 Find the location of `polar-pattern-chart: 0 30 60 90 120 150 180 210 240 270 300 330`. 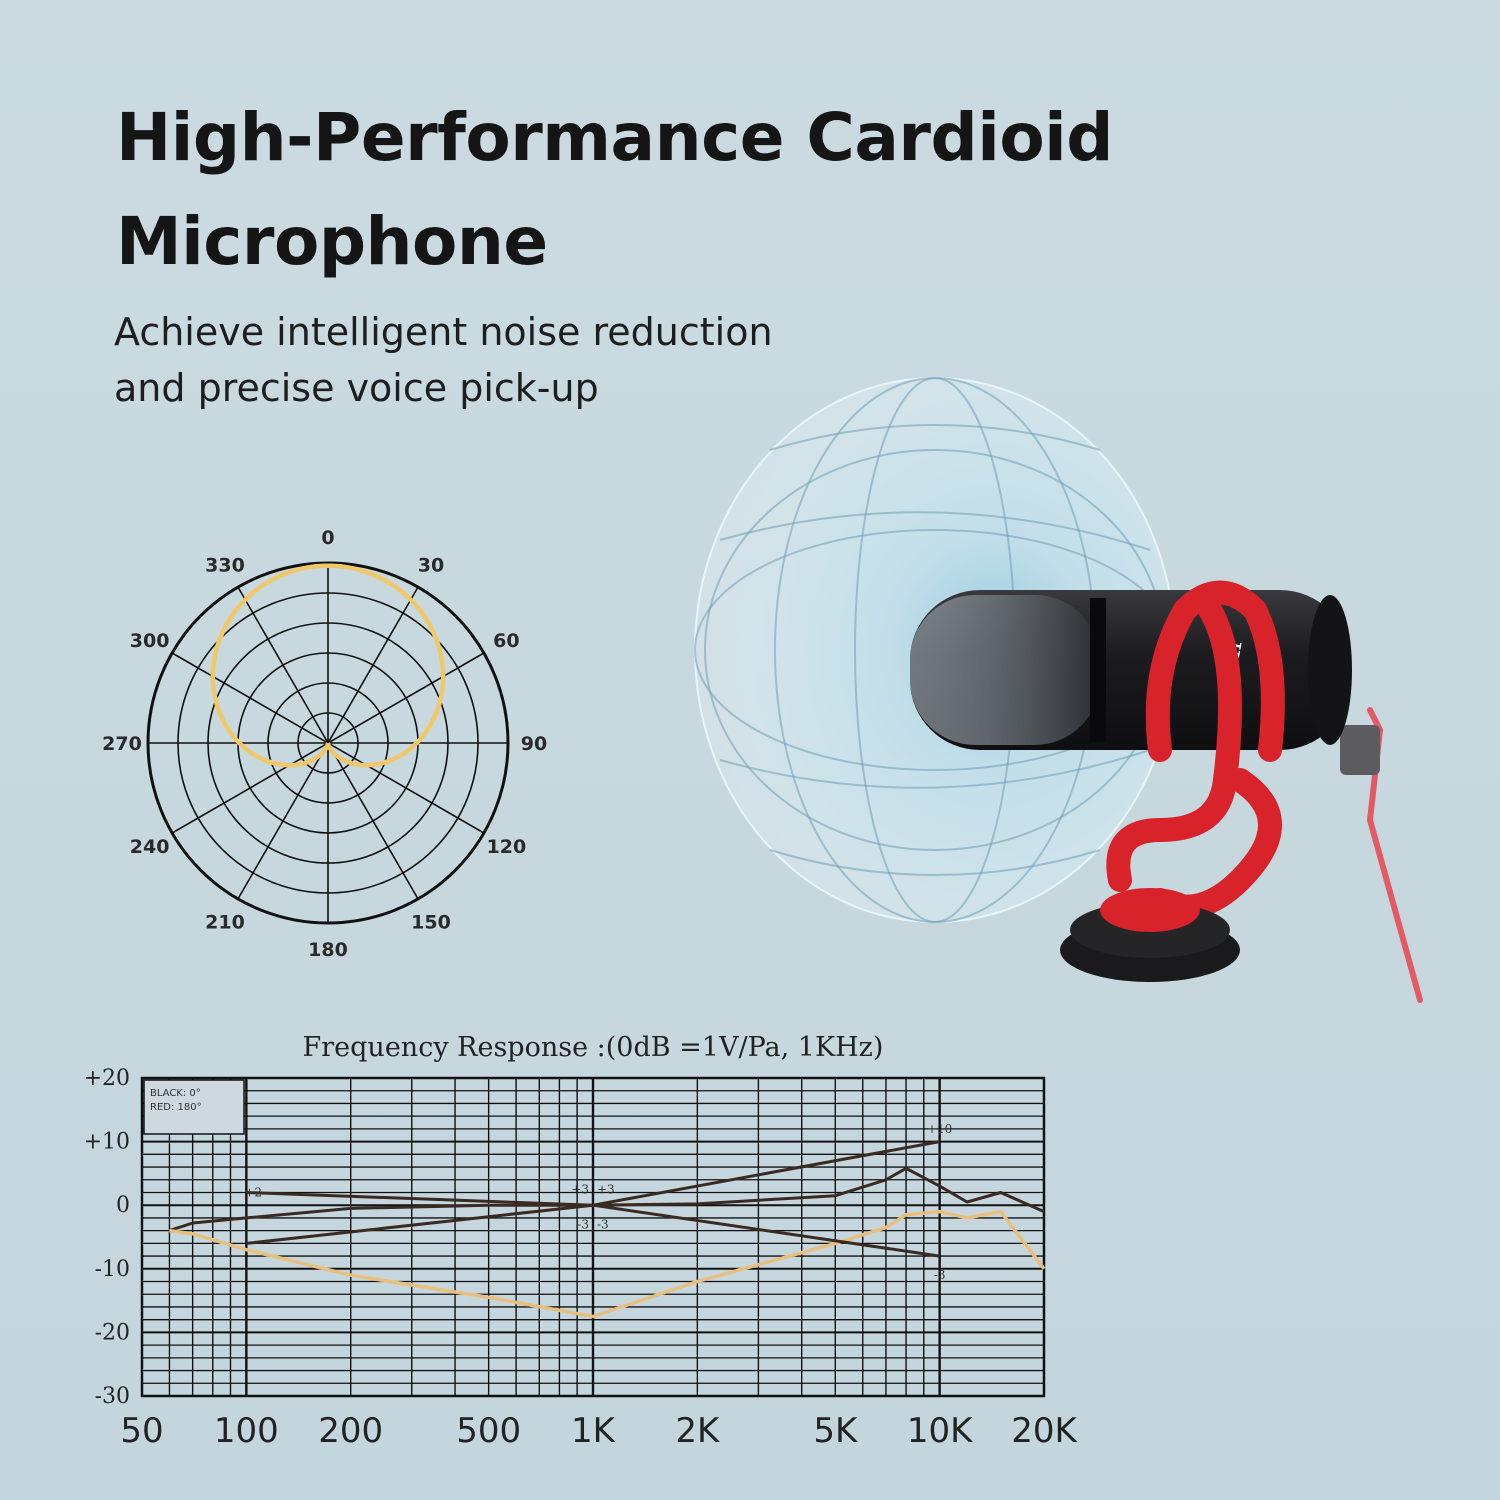

polar-pattern-chart: 0 30 60 90 120 150 180 210 240 270 300 330 is located at coordinates (324, 744).